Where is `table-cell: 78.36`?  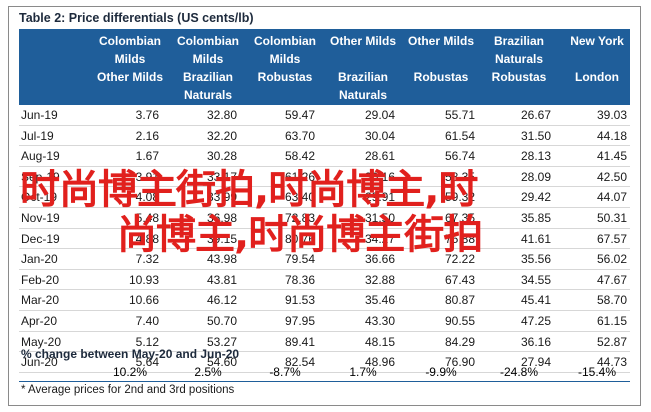 table-cell: 78.36 is located at coordinates (299, 279).